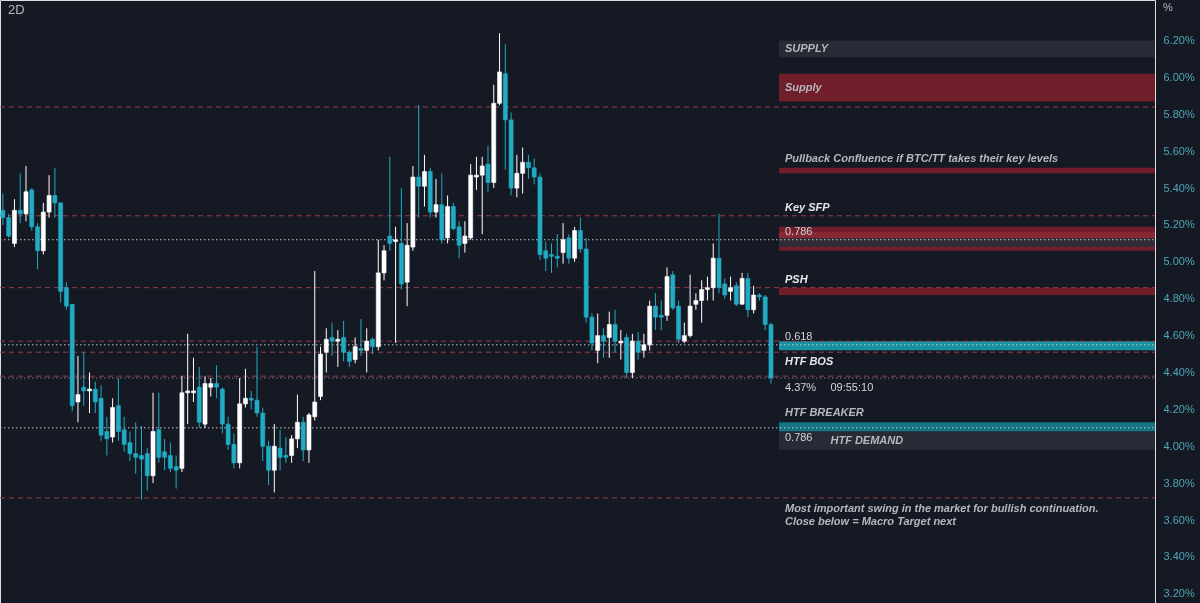  I want to click on y-tick-label: 5.60%, so click(1179, 150).